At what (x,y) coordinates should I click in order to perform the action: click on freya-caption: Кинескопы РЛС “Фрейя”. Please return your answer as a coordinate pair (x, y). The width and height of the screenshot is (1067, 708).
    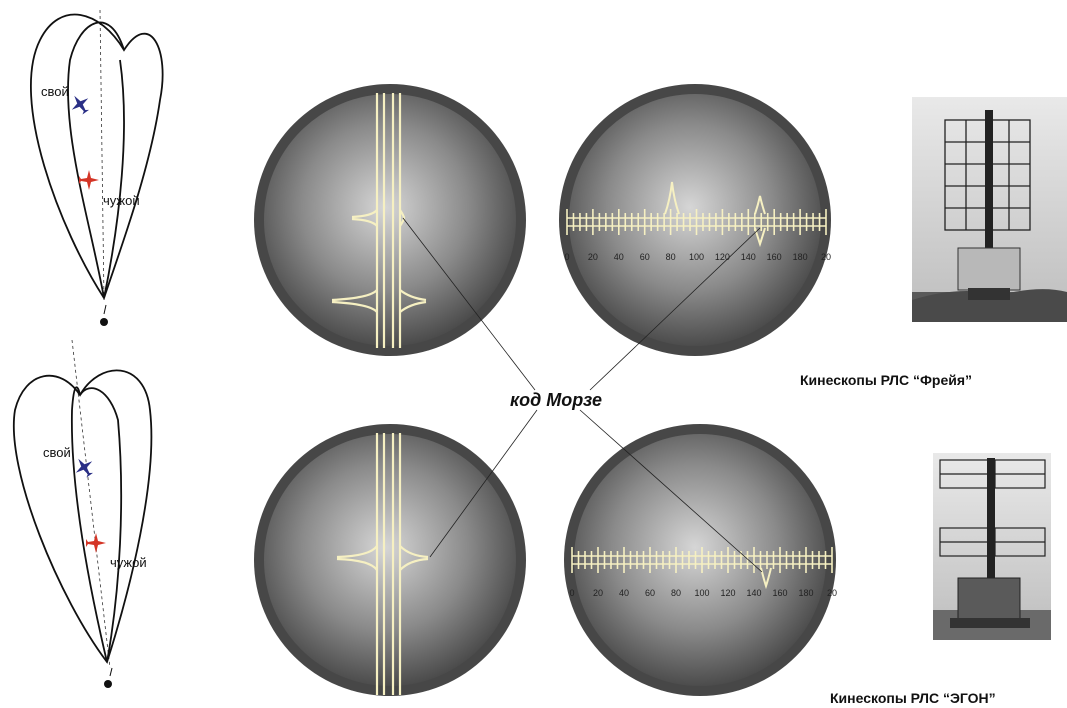
    Looking at the image, I should click on (886, 380).